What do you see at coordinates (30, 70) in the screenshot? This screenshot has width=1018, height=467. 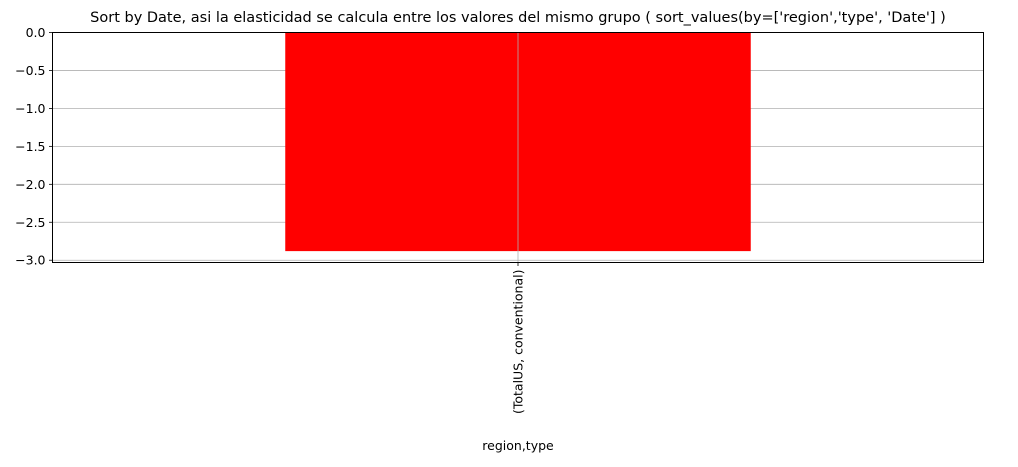 I see `y-tick-label: −0.5` at bounding box center [30, 70].